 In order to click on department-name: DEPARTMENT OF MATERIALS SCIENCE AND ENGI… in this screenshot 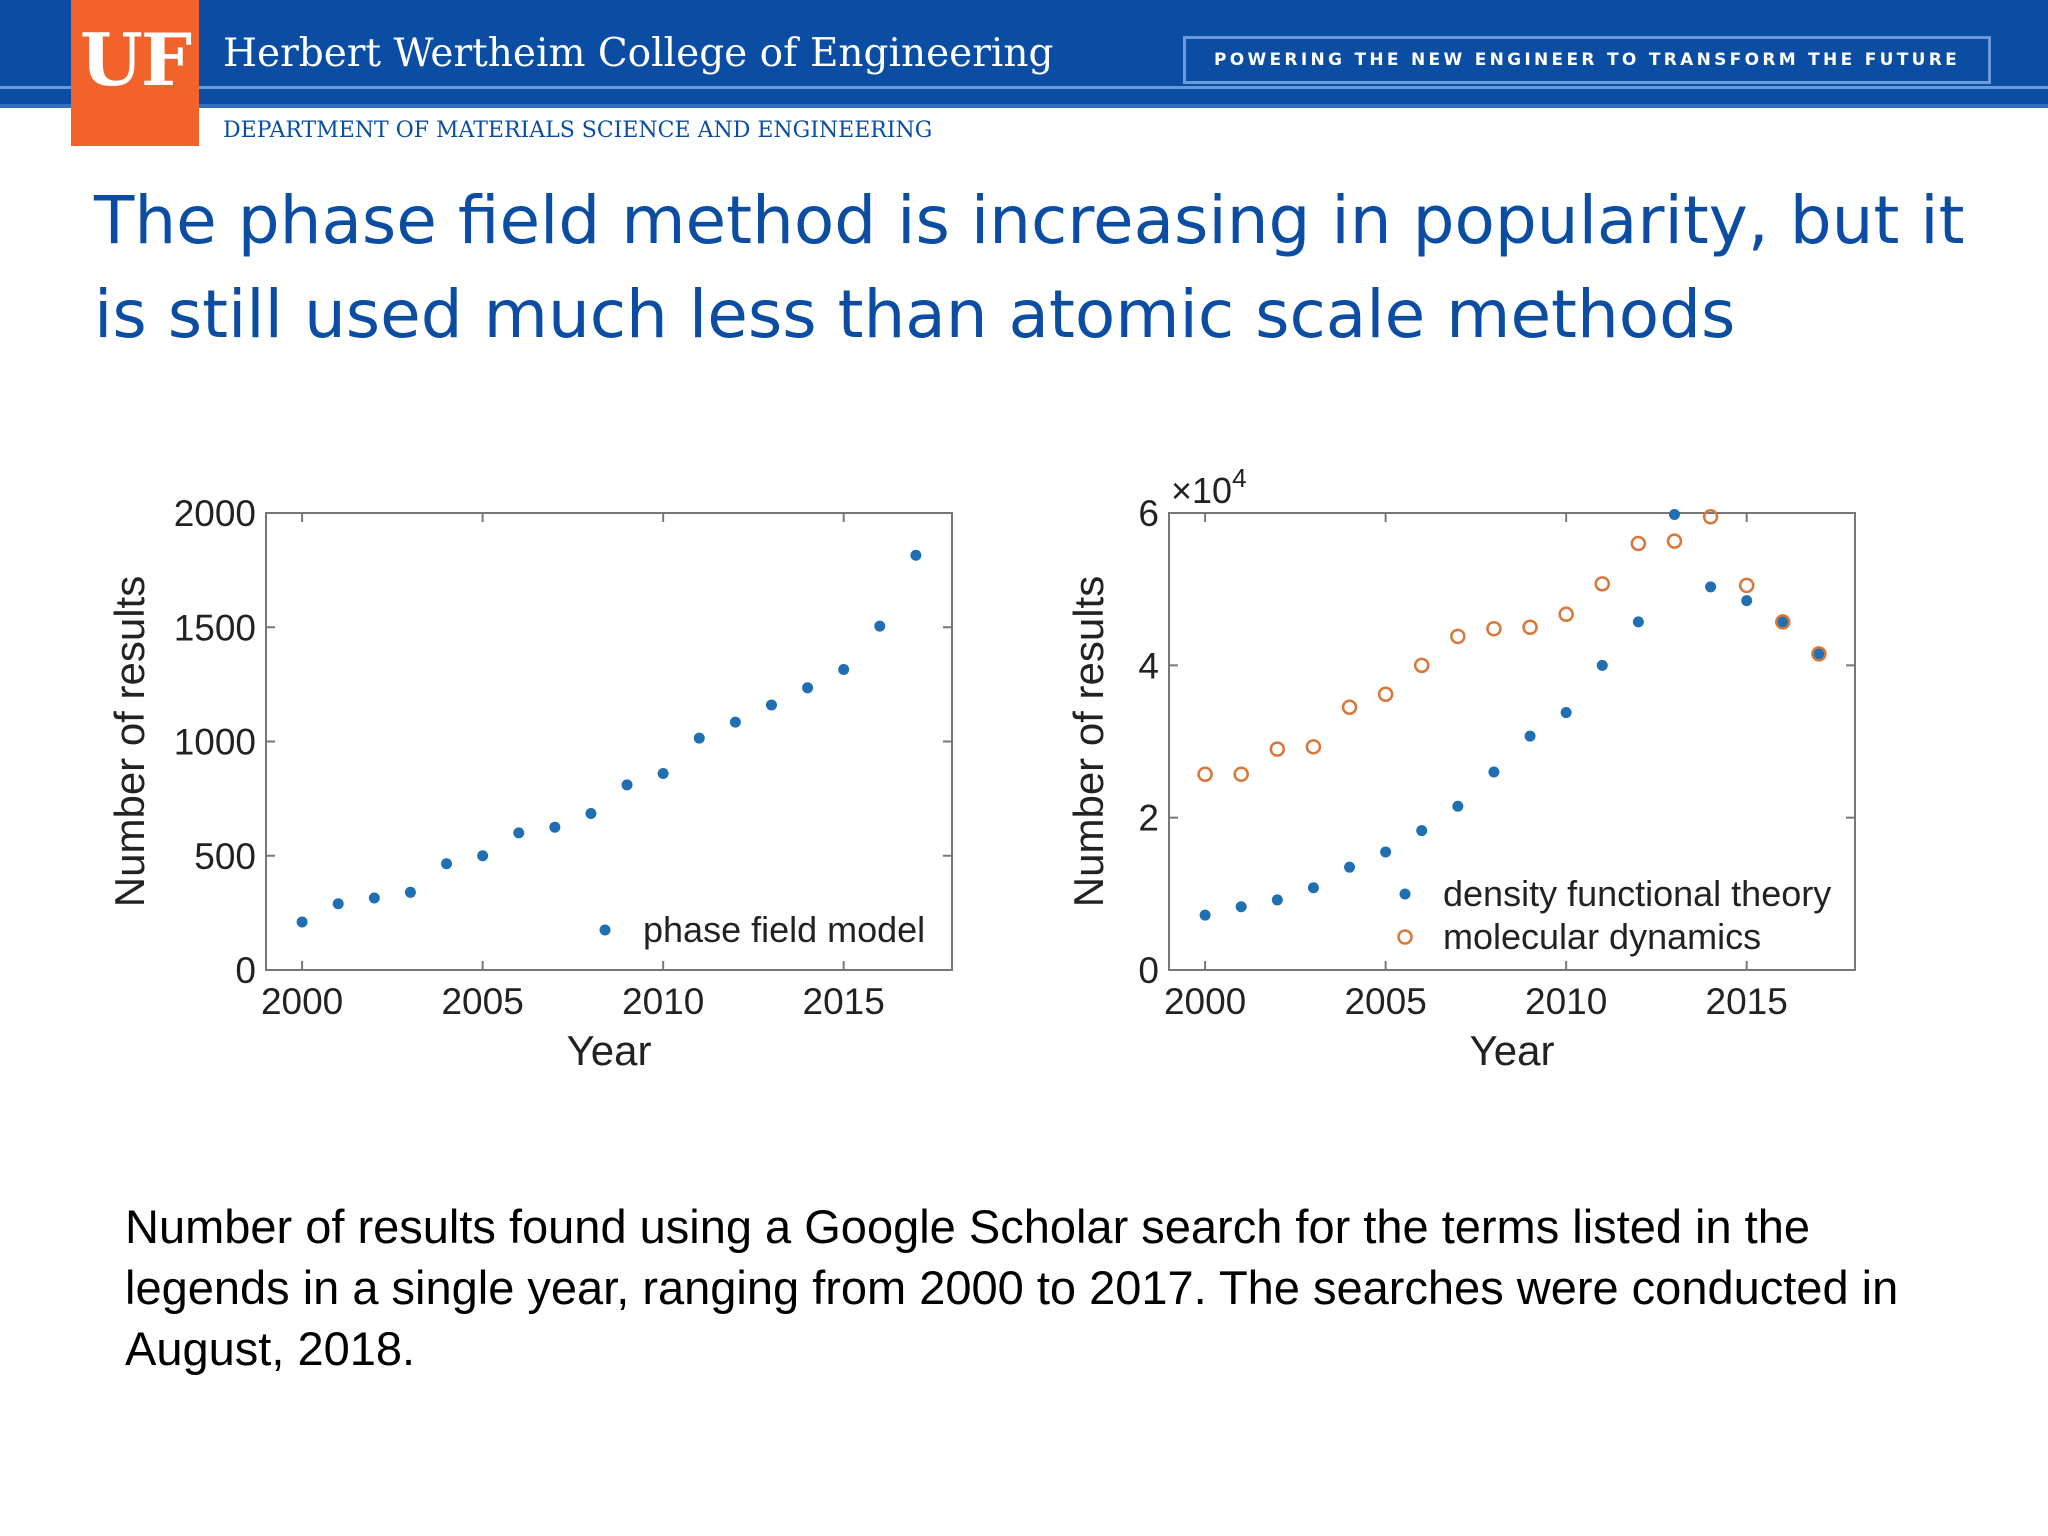, I will do `click(578, 130)`.